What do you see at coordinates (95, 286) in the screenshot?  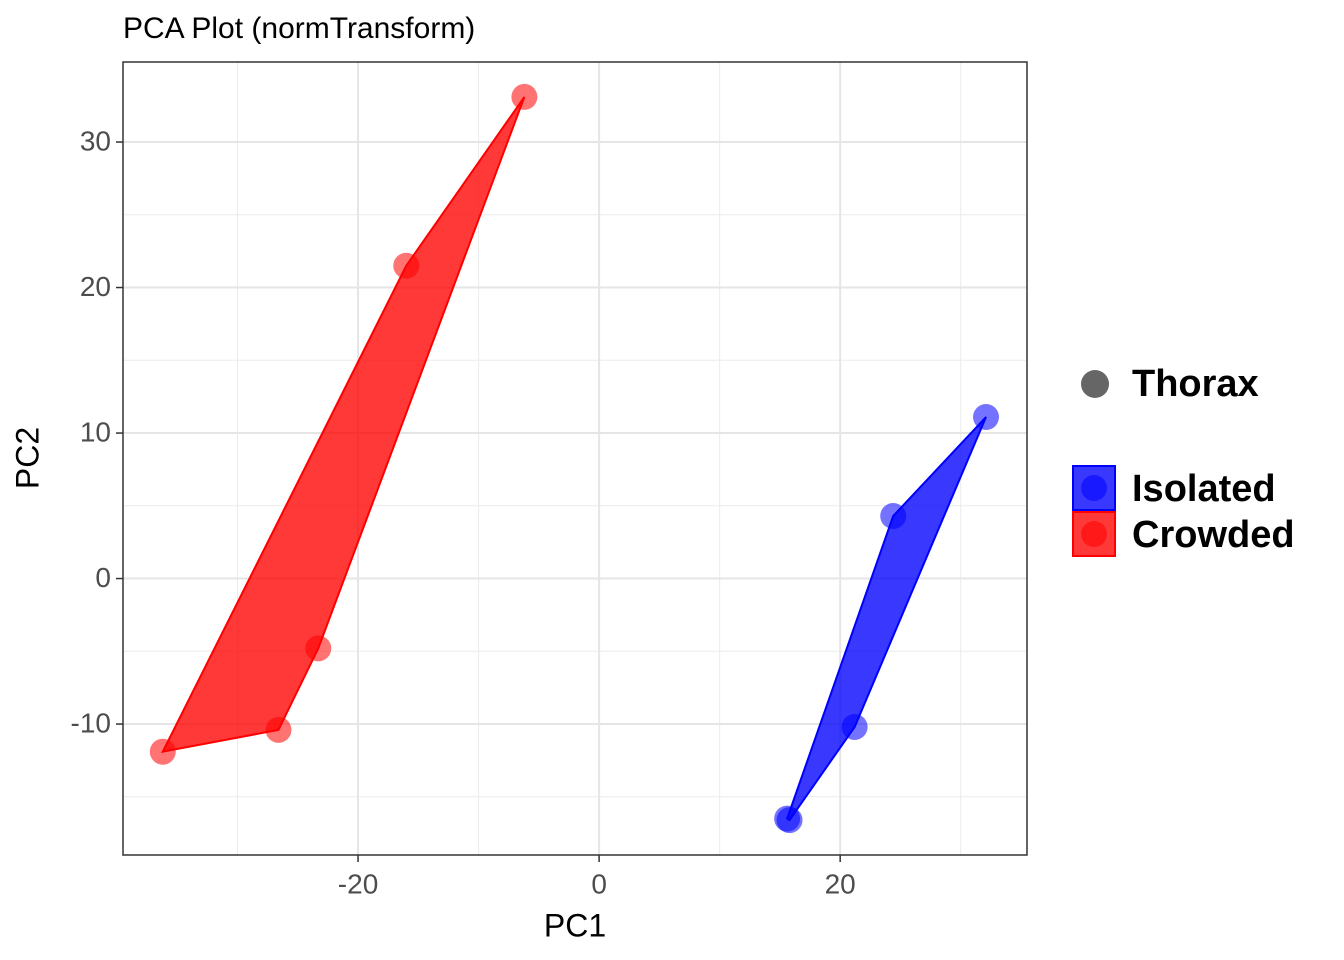 I see `y-tick-label: 20` at bounding box center [95, 286].